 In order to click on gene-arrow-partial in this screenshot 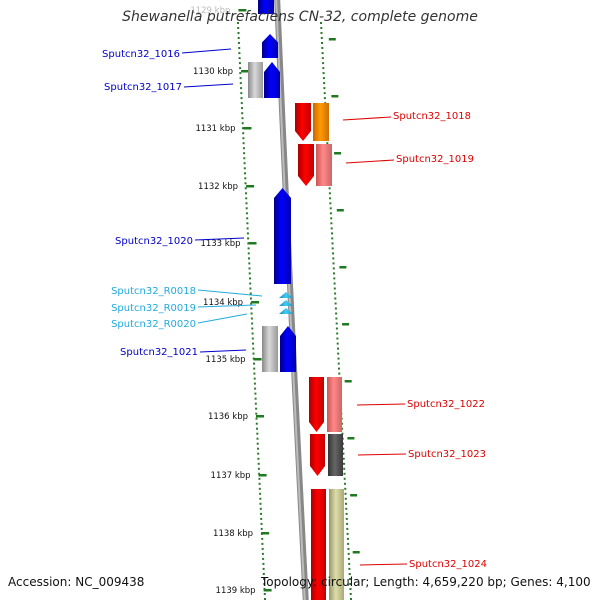, I will do `click(266, 7)`.